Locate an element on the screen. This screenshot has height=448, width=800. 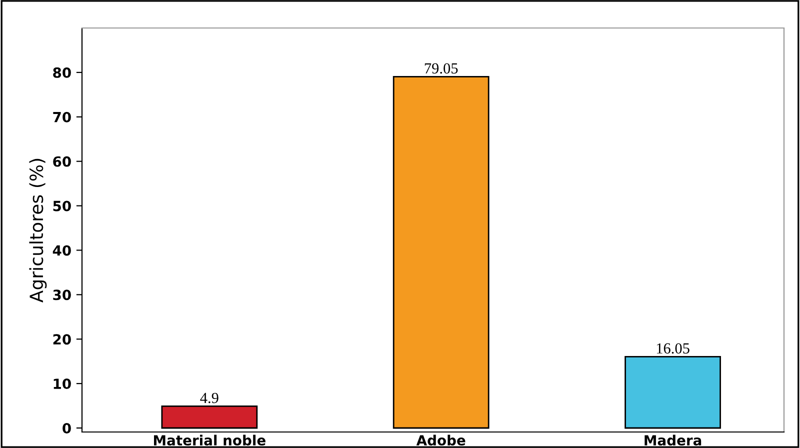
x-tick-label: Madera is located at coordinates (673, 440).